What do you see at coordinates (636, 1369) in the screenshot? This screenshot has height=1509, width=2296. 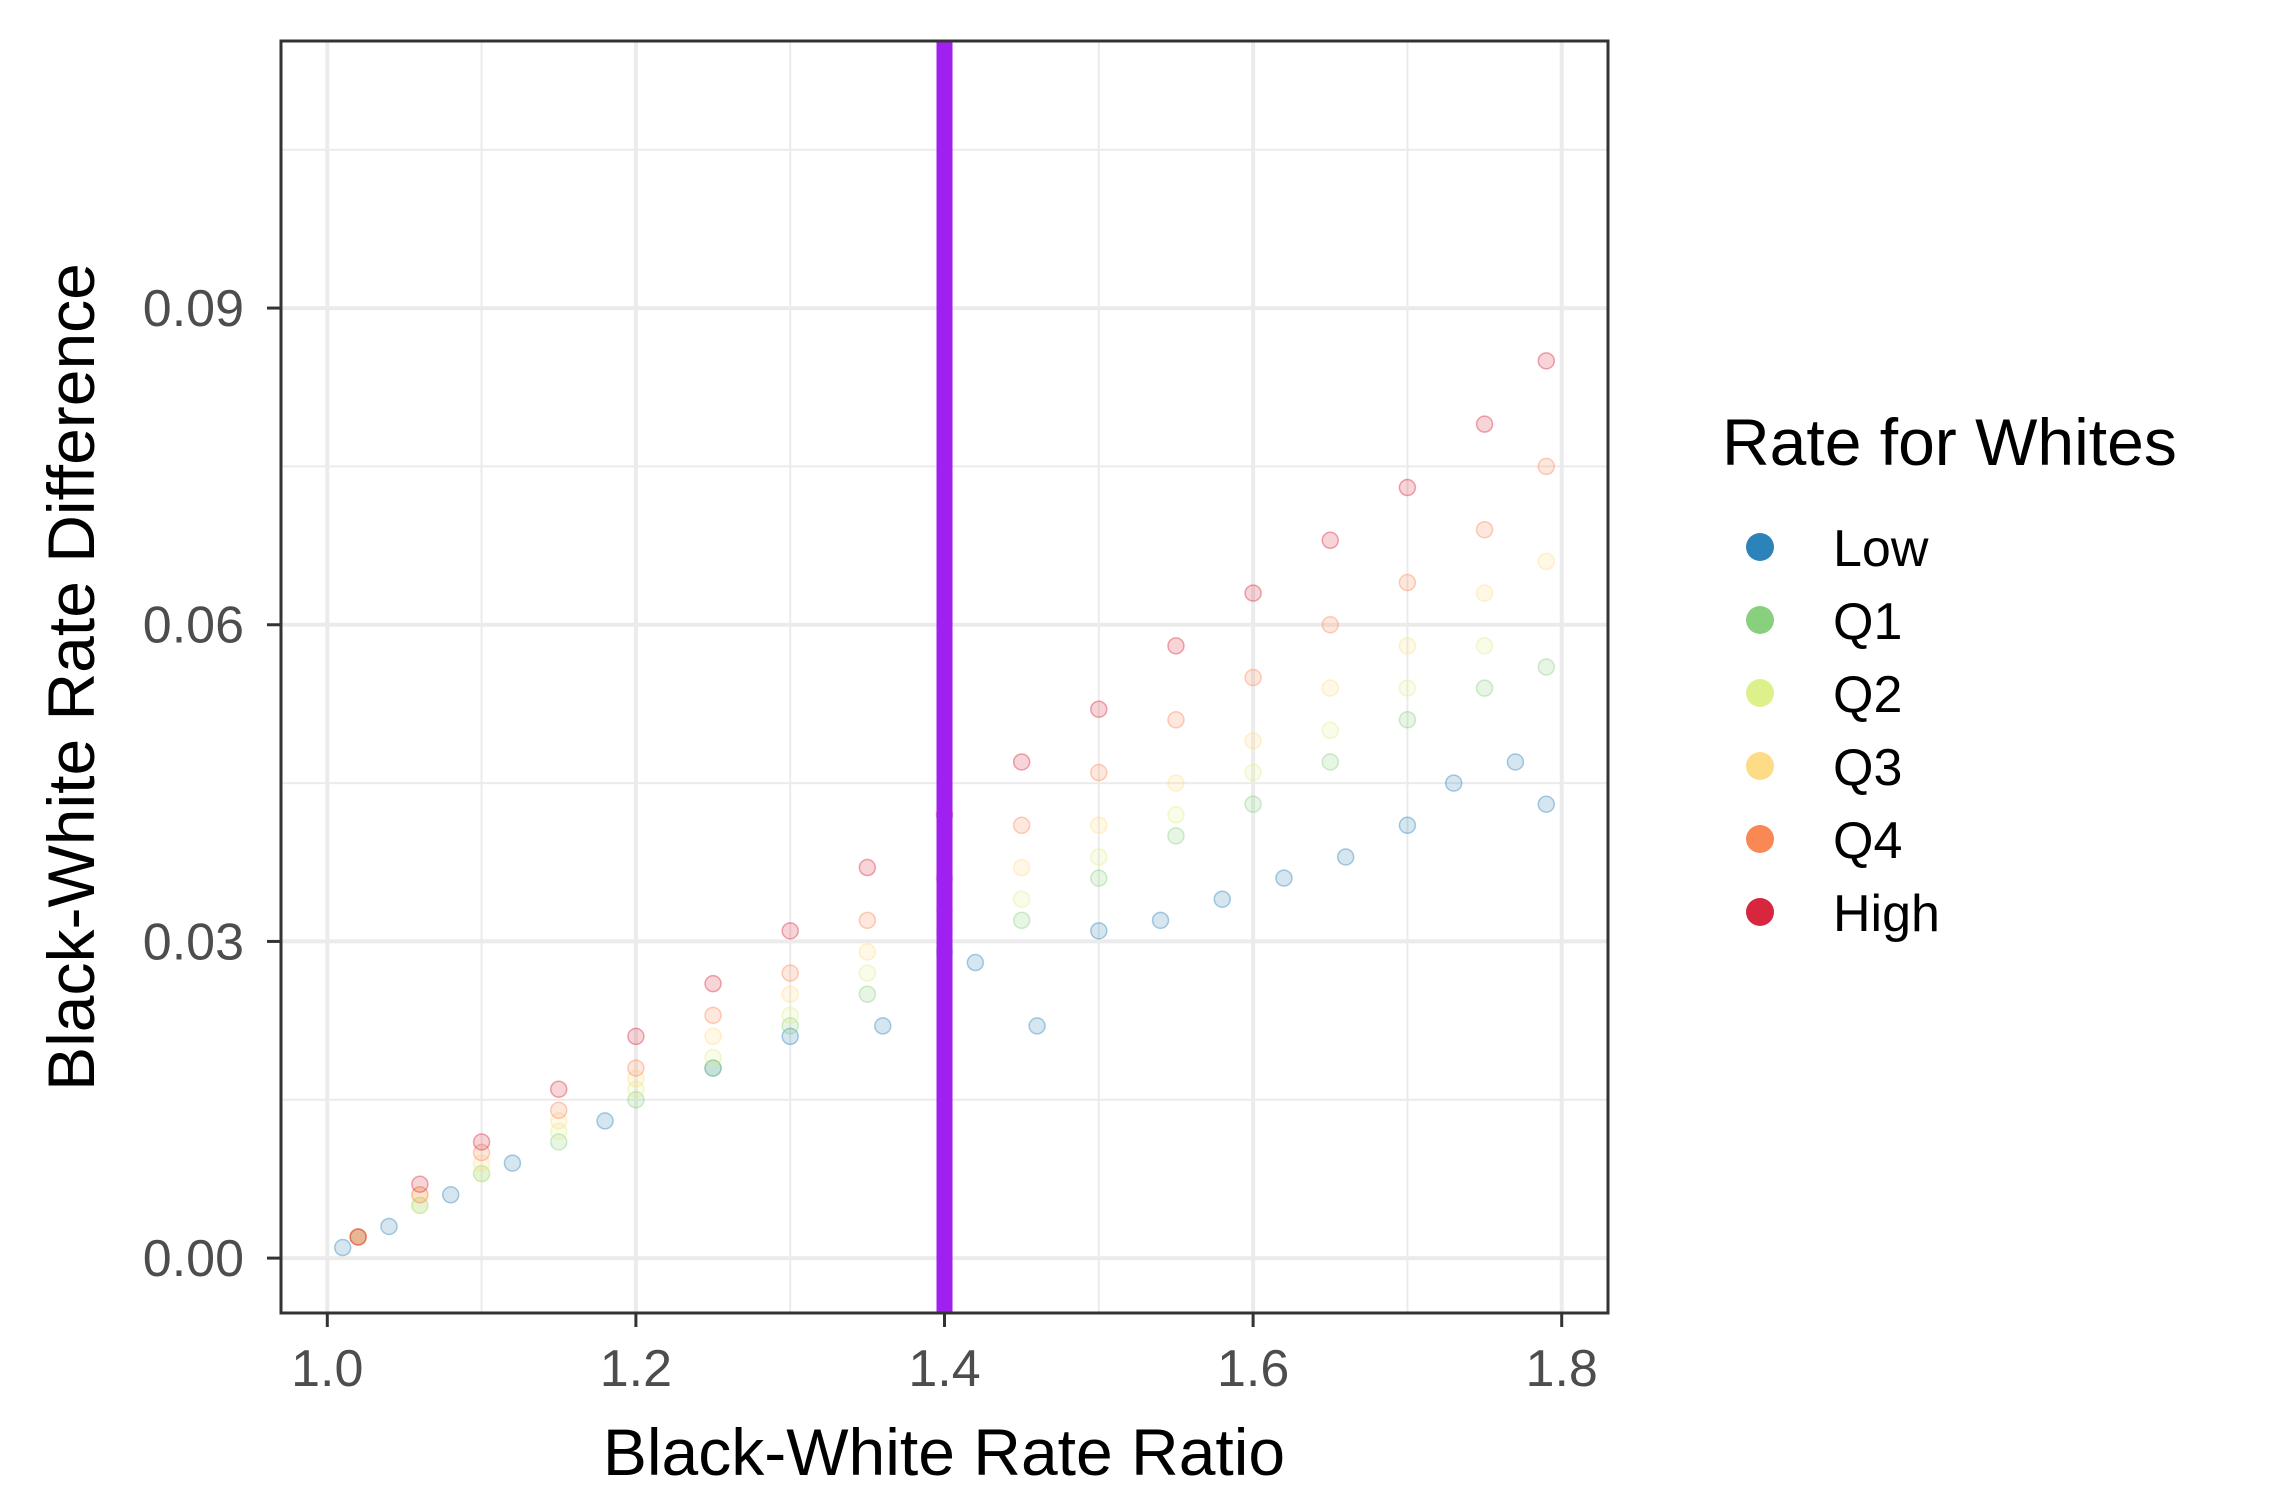 I see `x-tick-label: 1.2` at bounding box center [636, 1369].